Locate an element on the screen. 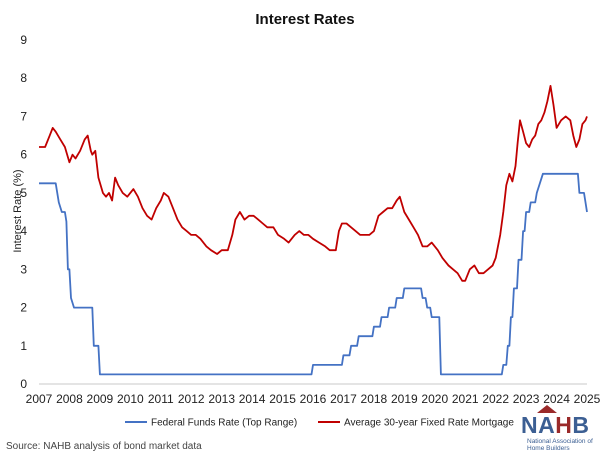 The image size is (611, 464). y-tick-label: 2 is located at coordinates (23, 308).